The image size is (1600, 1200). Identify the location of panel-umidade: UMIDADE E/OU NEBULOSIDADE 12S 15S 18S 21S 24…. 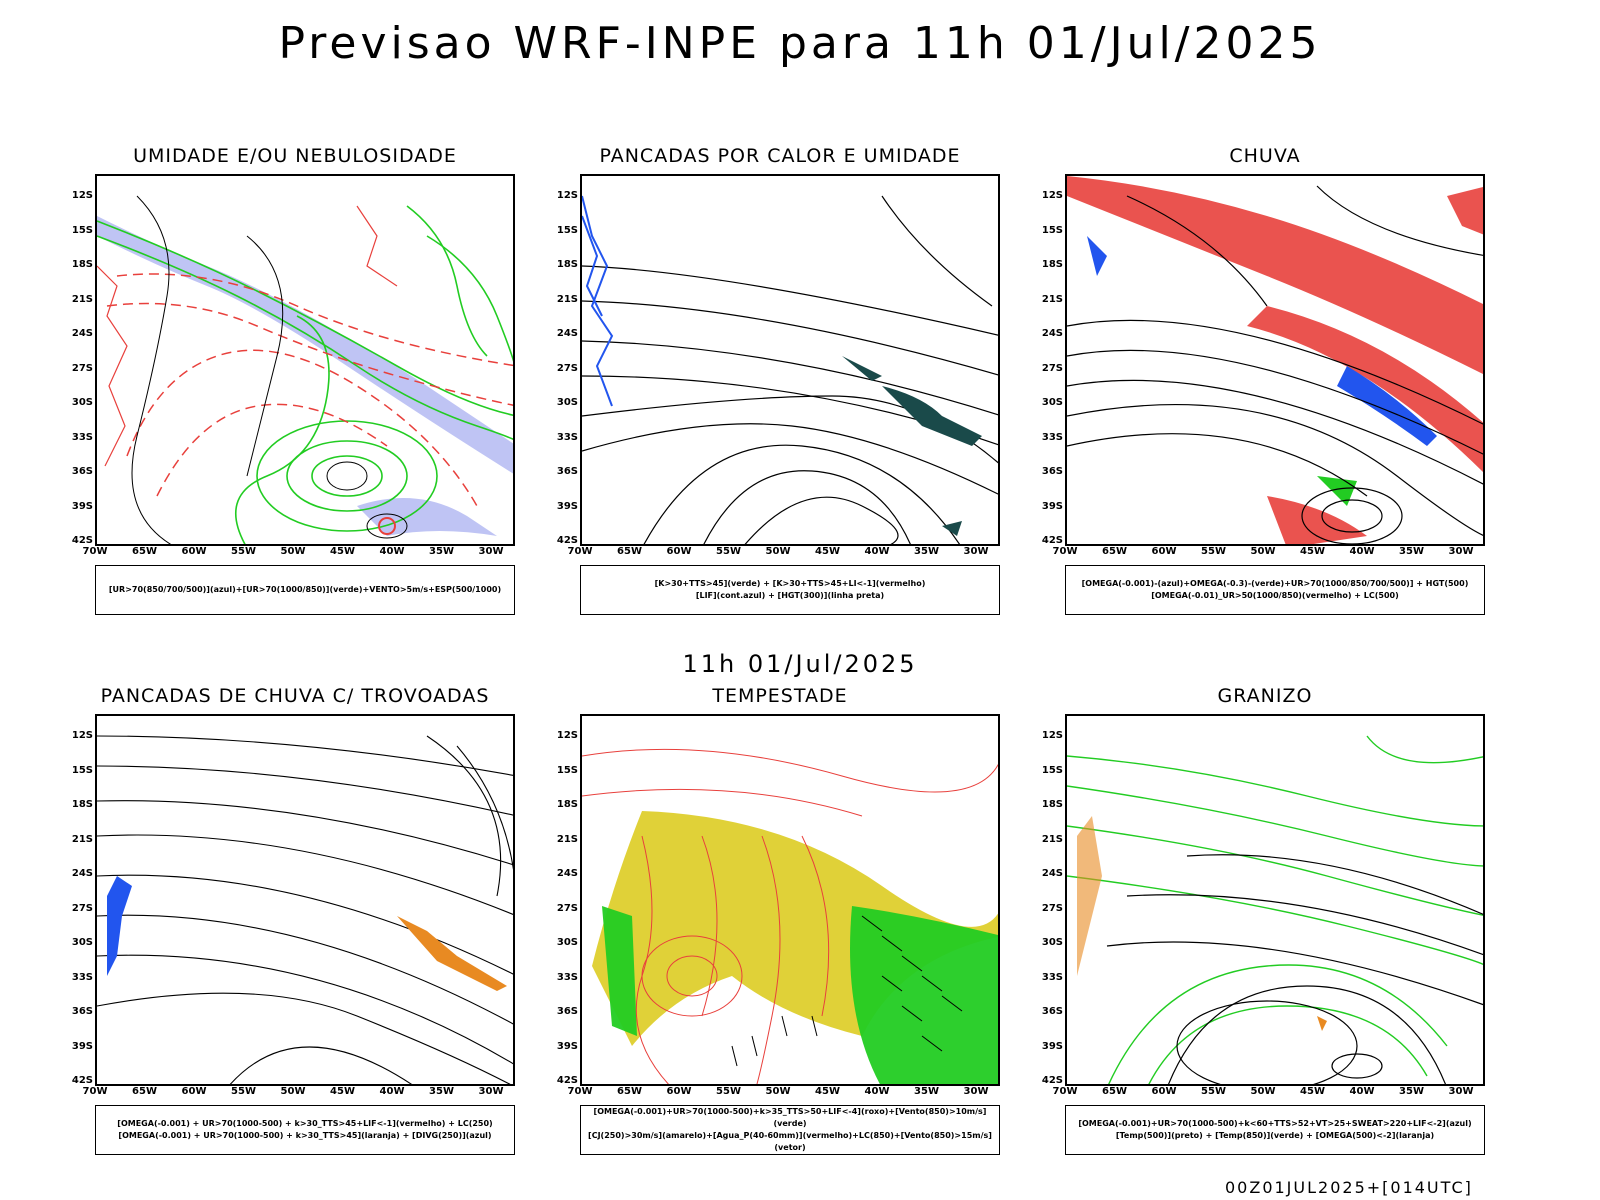
(295, 392).